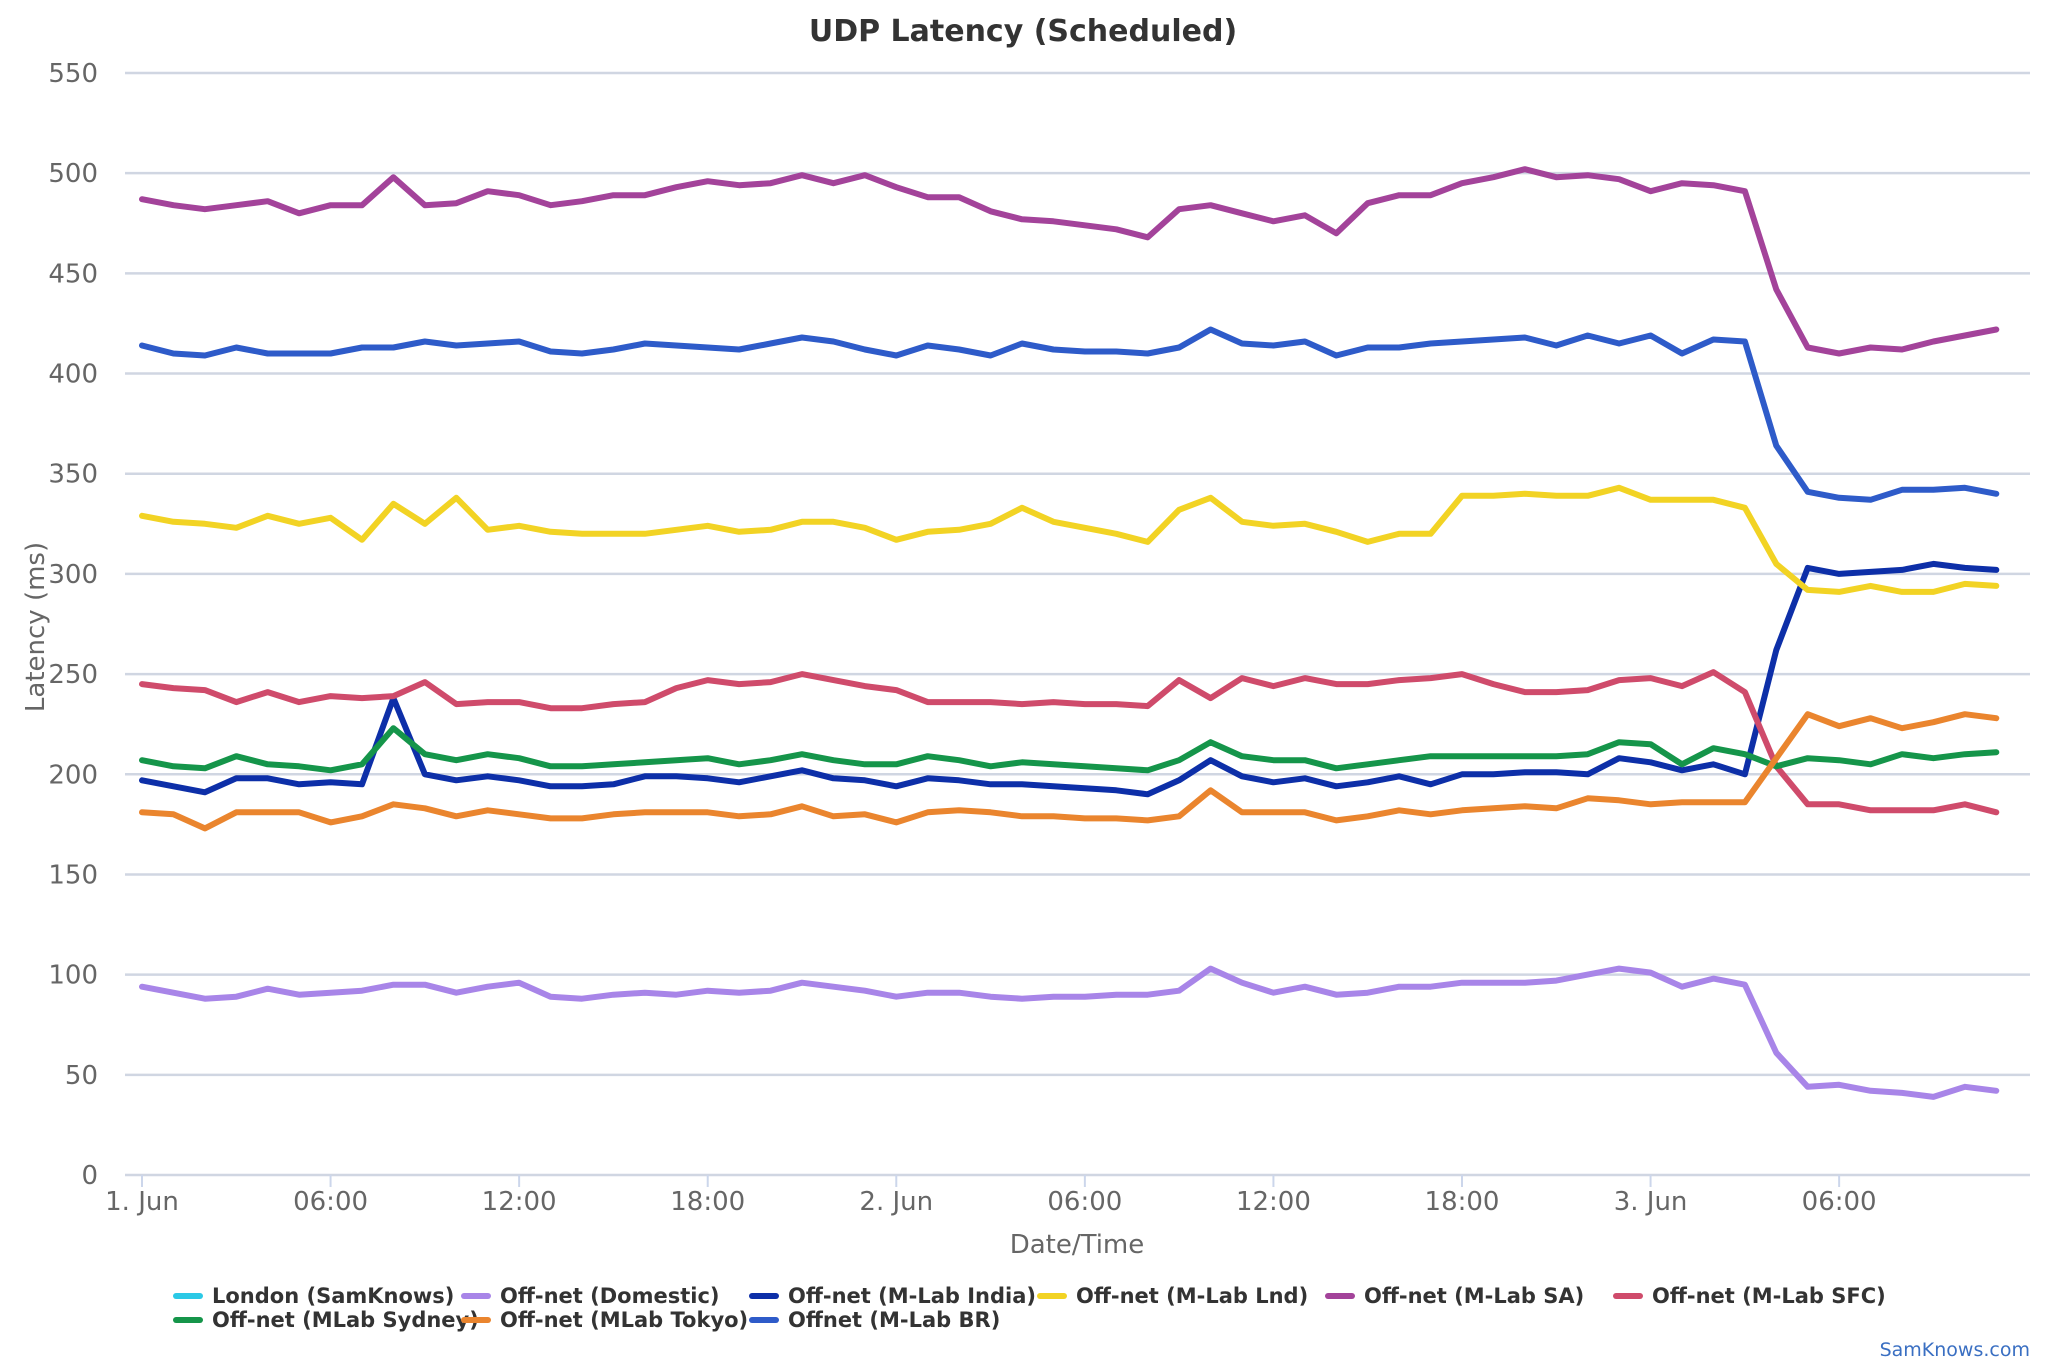 The width and height of the screenshot is (2048, 1365). What do you see at coordinates (73, 375) in the screenshot?
I see `y-tick-label: 400` at bounding box center [73, 375].